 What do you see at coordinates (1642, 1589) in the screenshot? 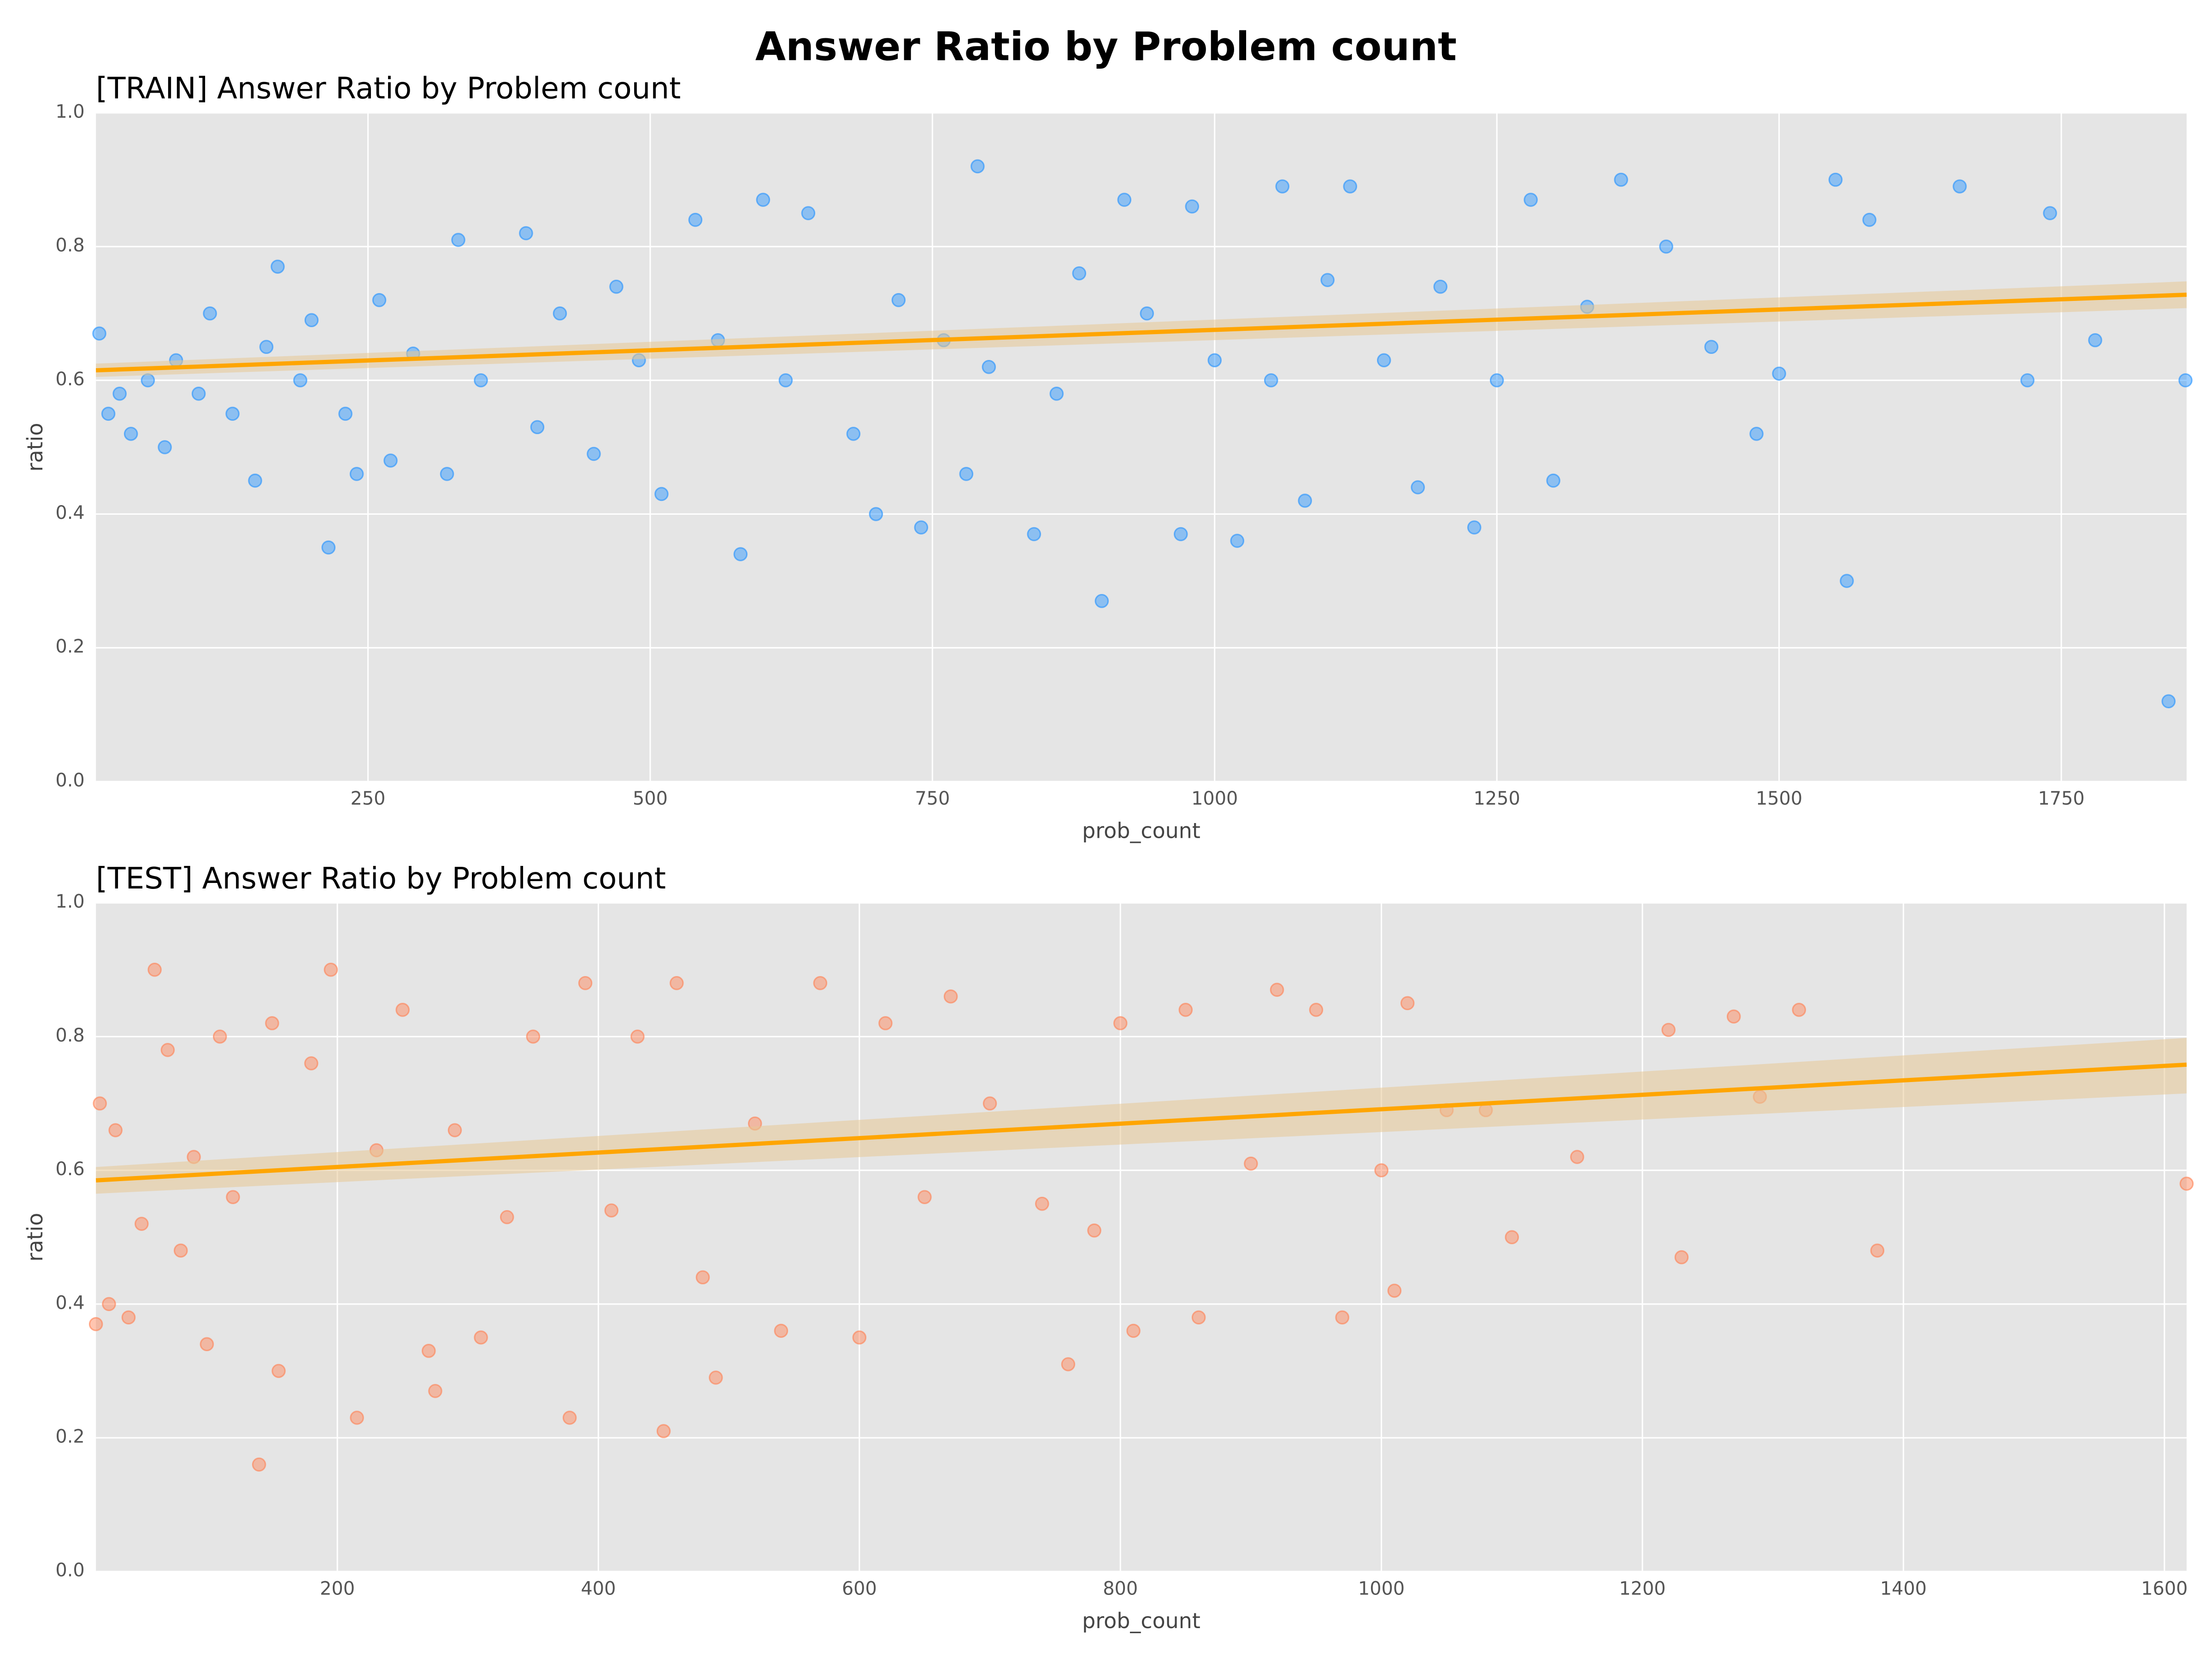
I see `x-tick-label: 1200` at bounding box center [1642, 1589].